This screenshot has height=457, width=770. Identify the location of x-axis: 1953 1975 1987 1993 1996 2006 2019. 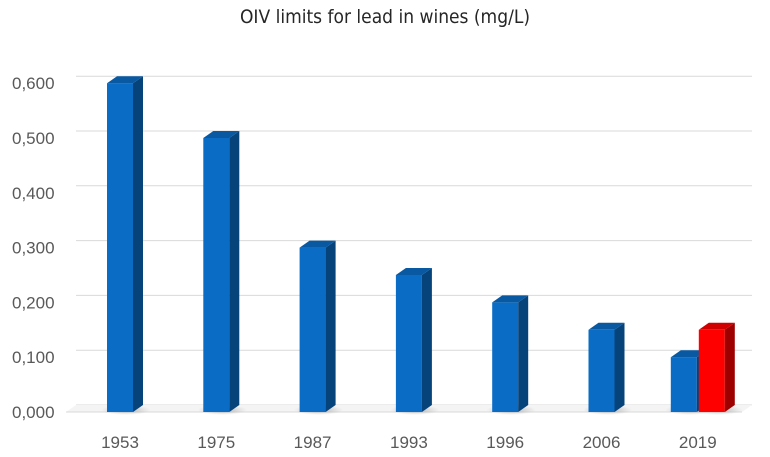
(409, 442).